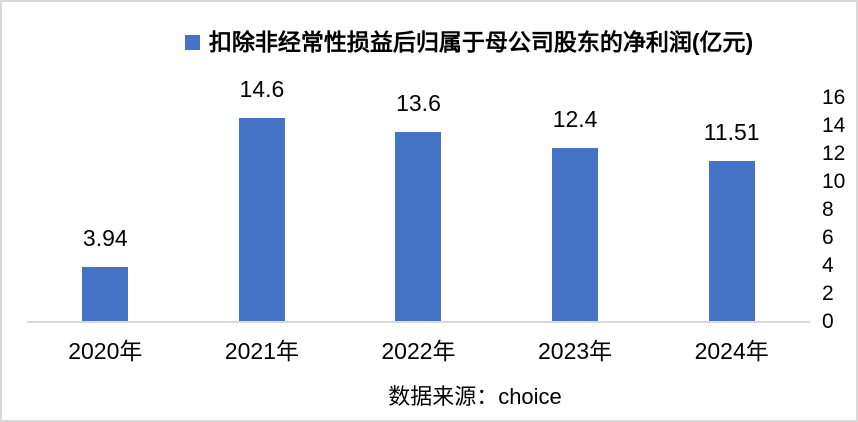  I want to click on bar-group: 13.6, so click(418, 206).